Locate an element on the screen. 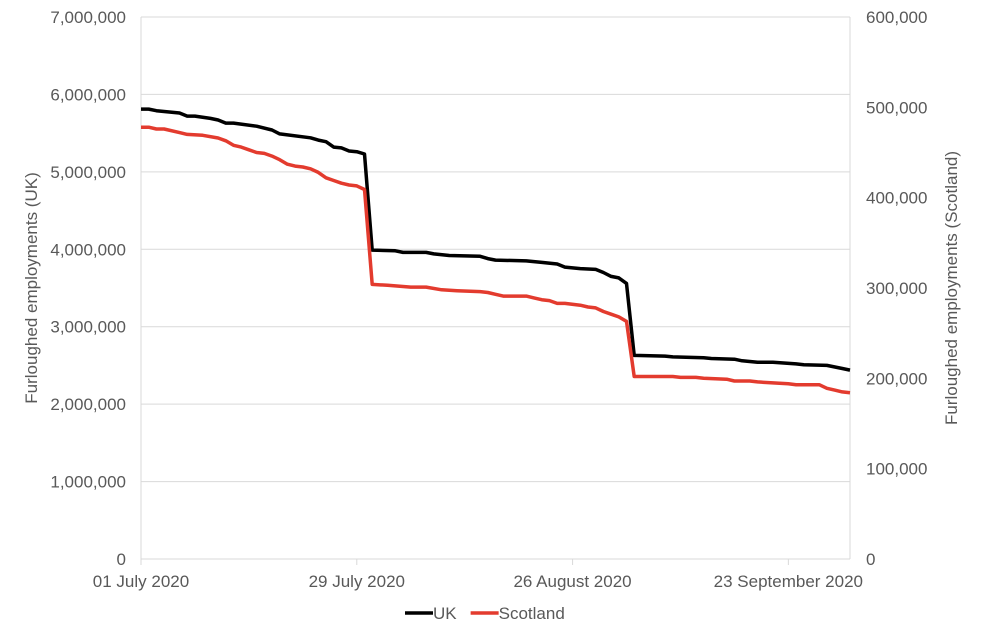  y-right-tick-label: 400,000 is located at coordinates (896, 198).